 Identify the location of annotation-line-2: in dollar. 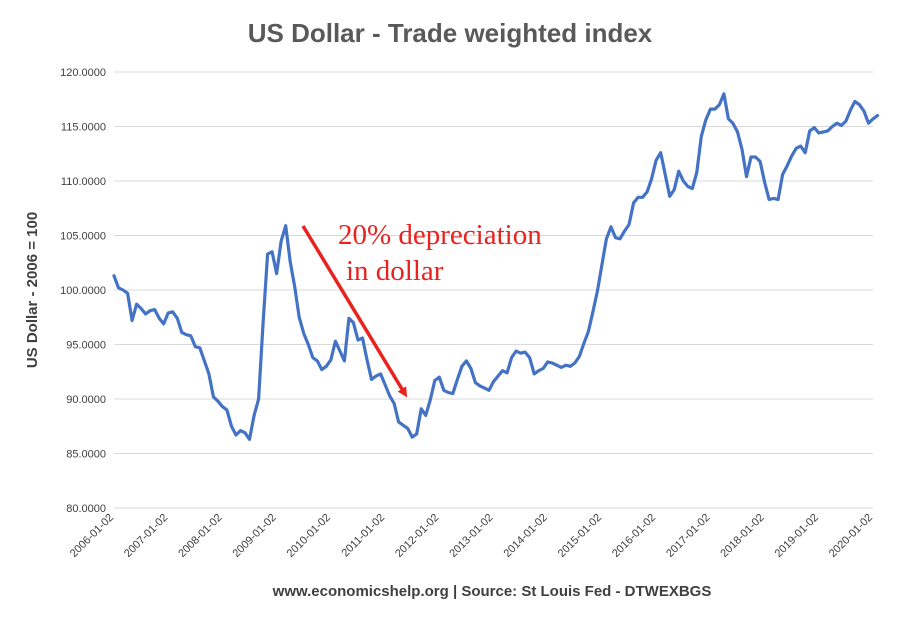
(395, 271).